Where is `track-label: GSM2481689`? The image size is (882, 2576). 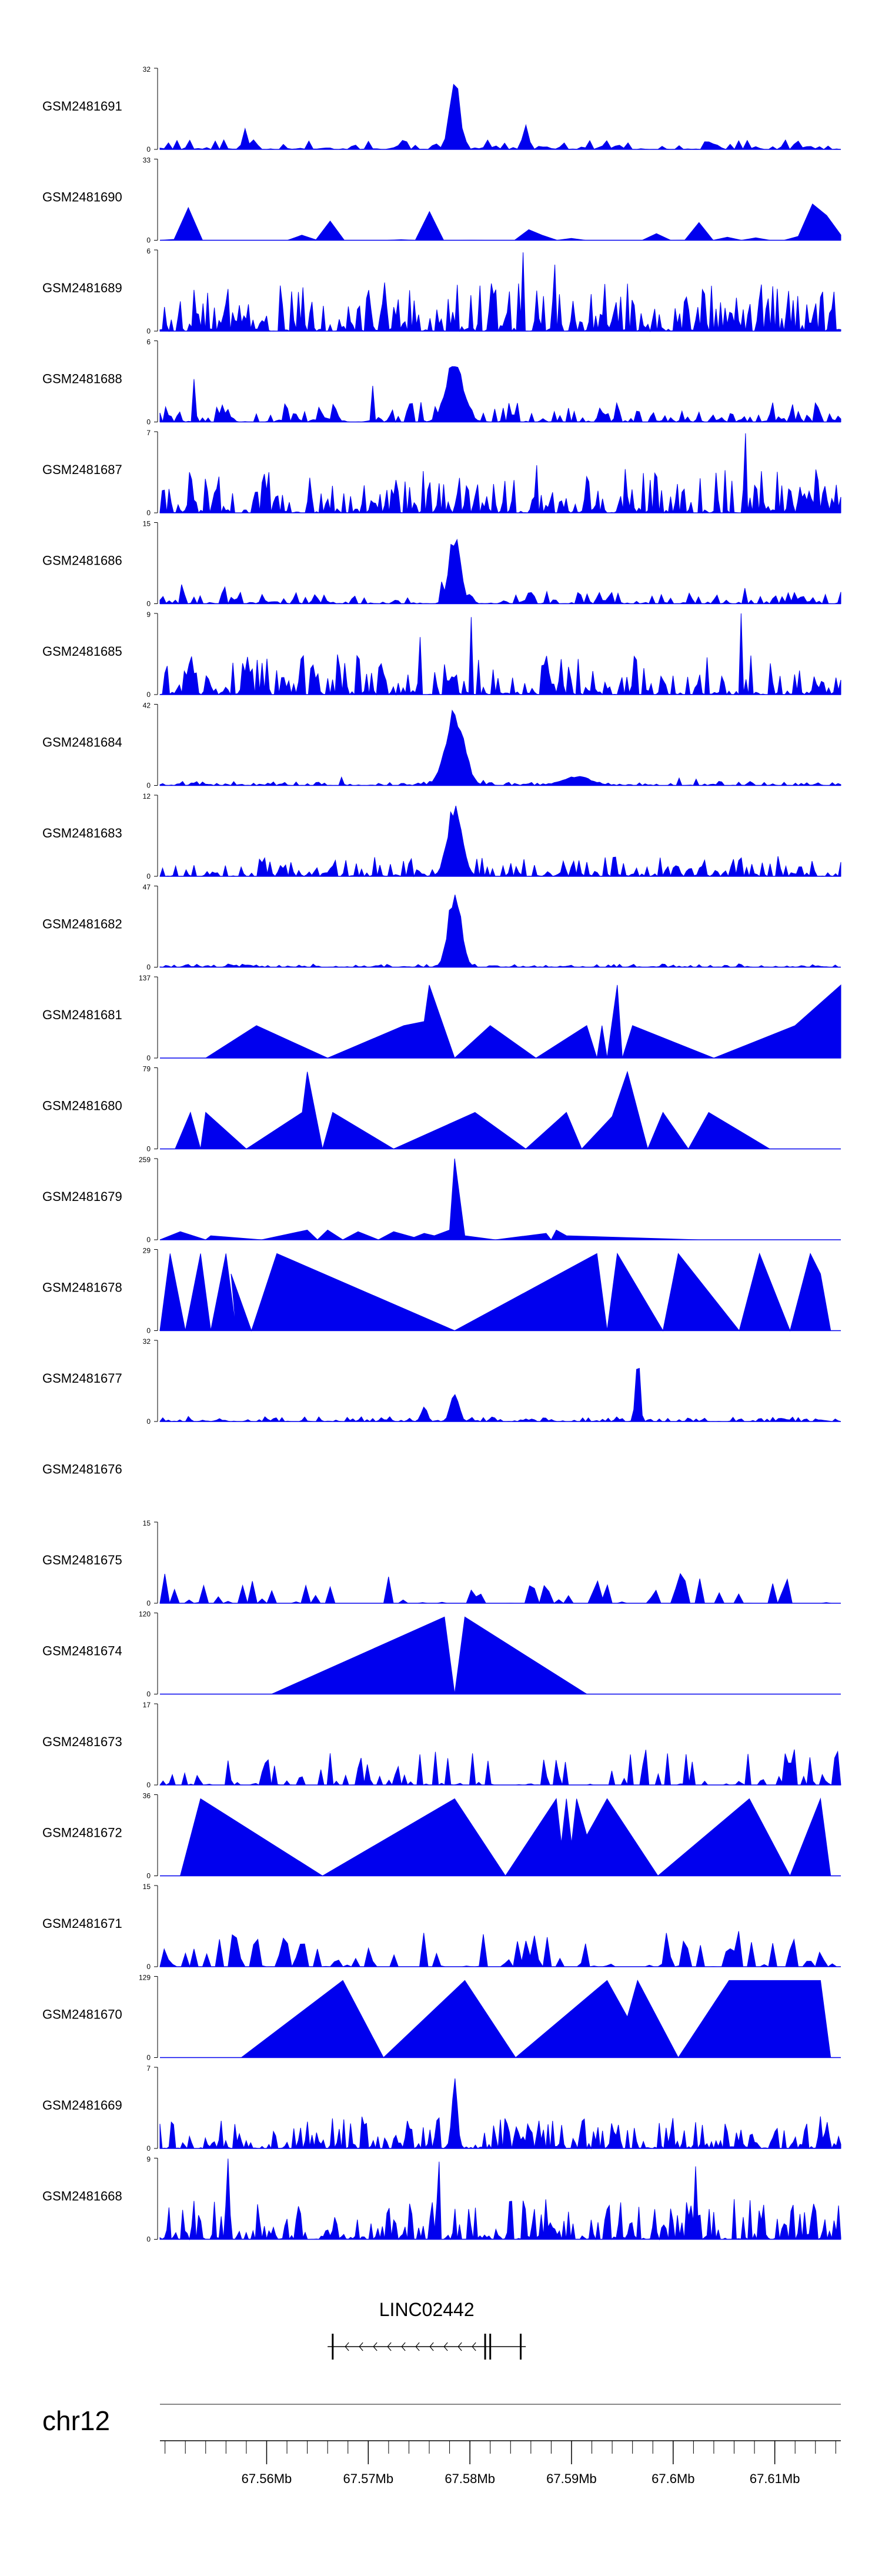
track-label: GSM2481689 is located at coordinates (82, 288).